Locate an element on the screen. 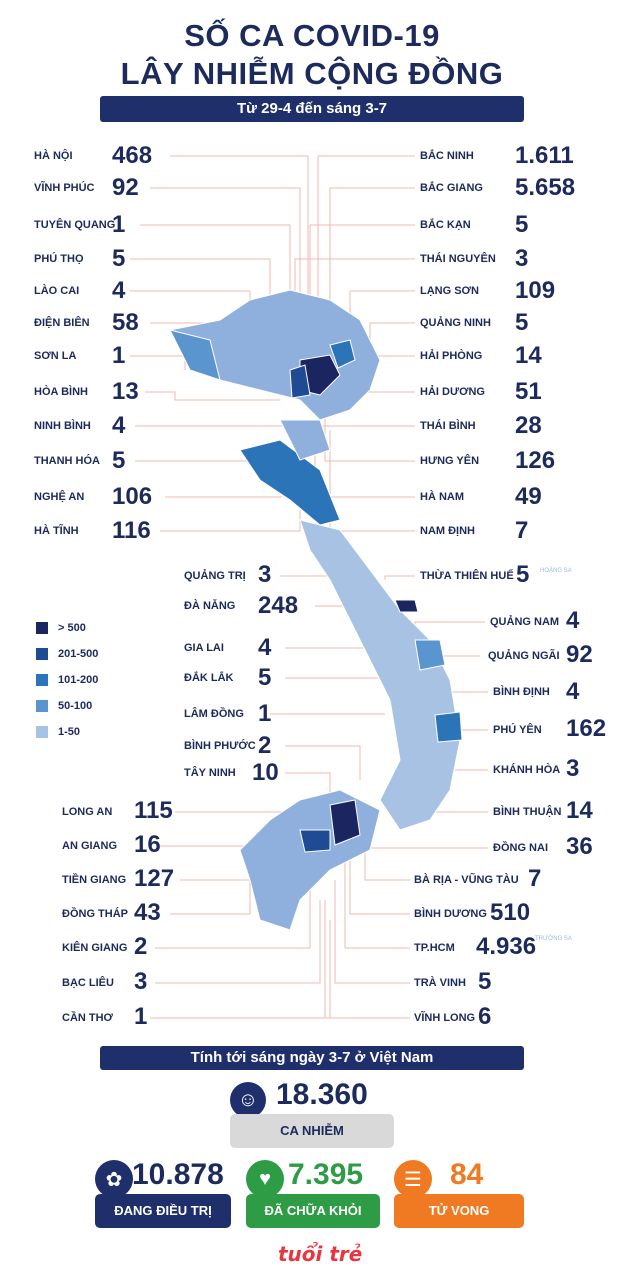 Image resolution: width=624 pixels, height=1280 pixels. province-name: HƯNG YÊN is located at coordinates (450, 461).